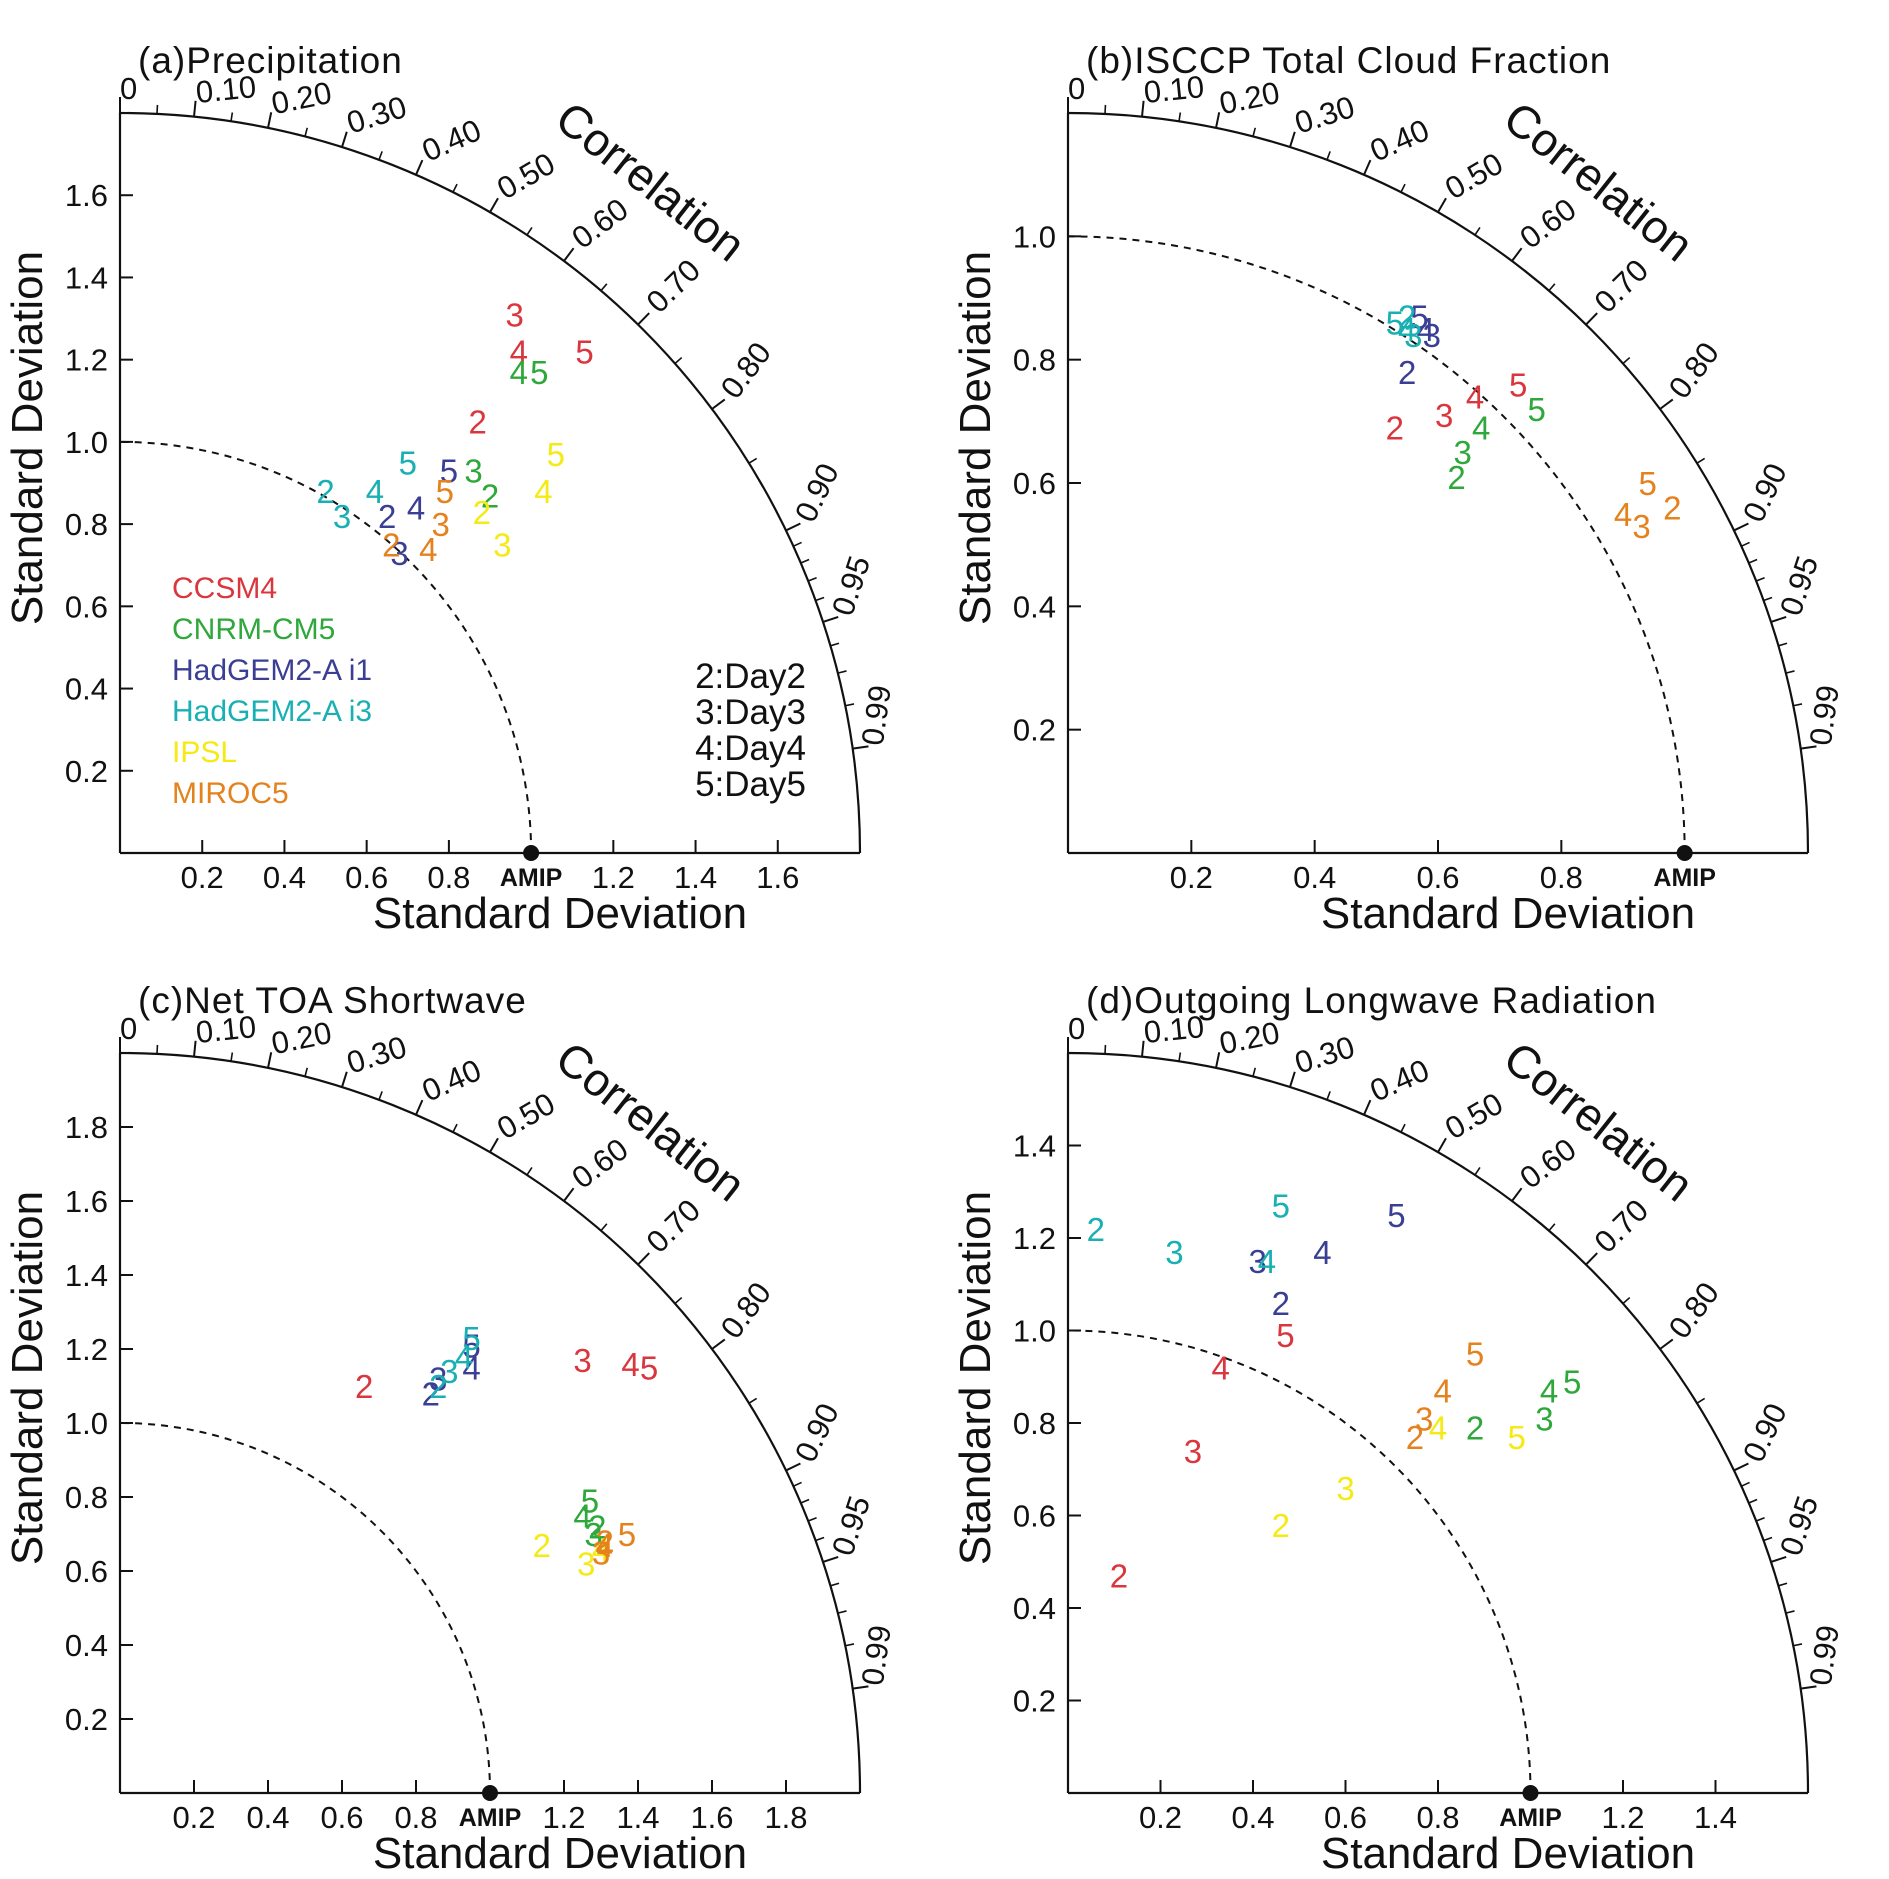  Describe the element at coordinates (1314, 877) in the screenshot. I see `x-tick-label: 0.4` at that location.